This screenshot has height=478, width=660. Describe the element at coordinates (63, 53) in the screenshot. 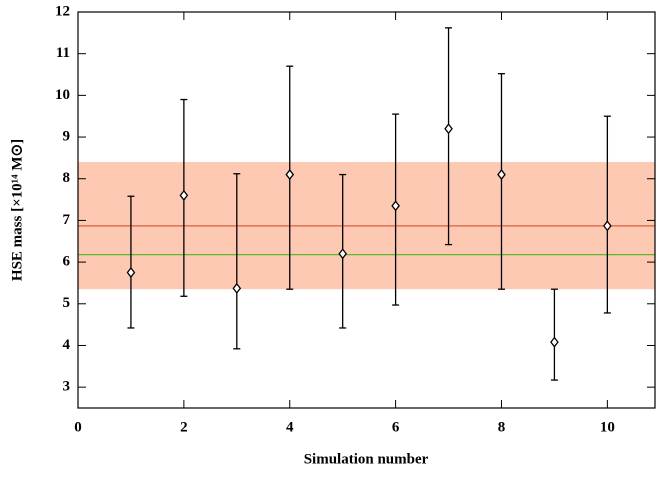

I see `y-tick-label: 11` at that location.